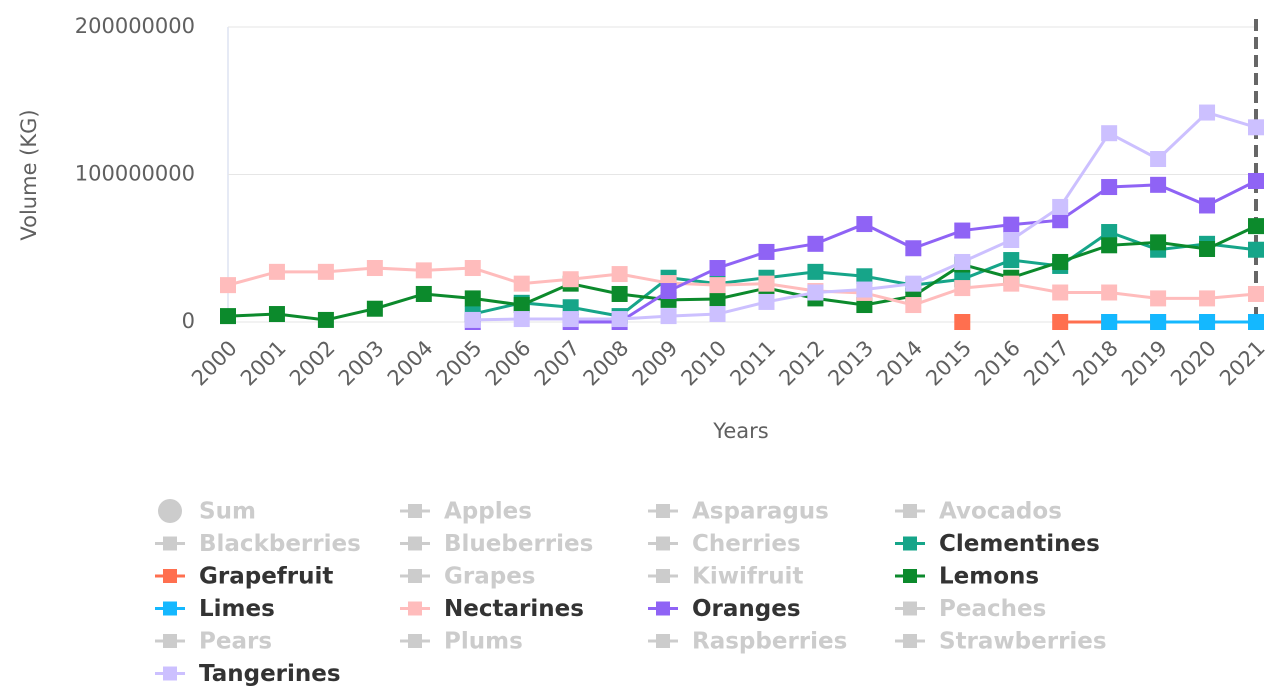  What do you see at coordinates (135, 26) in the screenshot?
I see `y-tick-label: 200000000` at bounding box center [135, 26].